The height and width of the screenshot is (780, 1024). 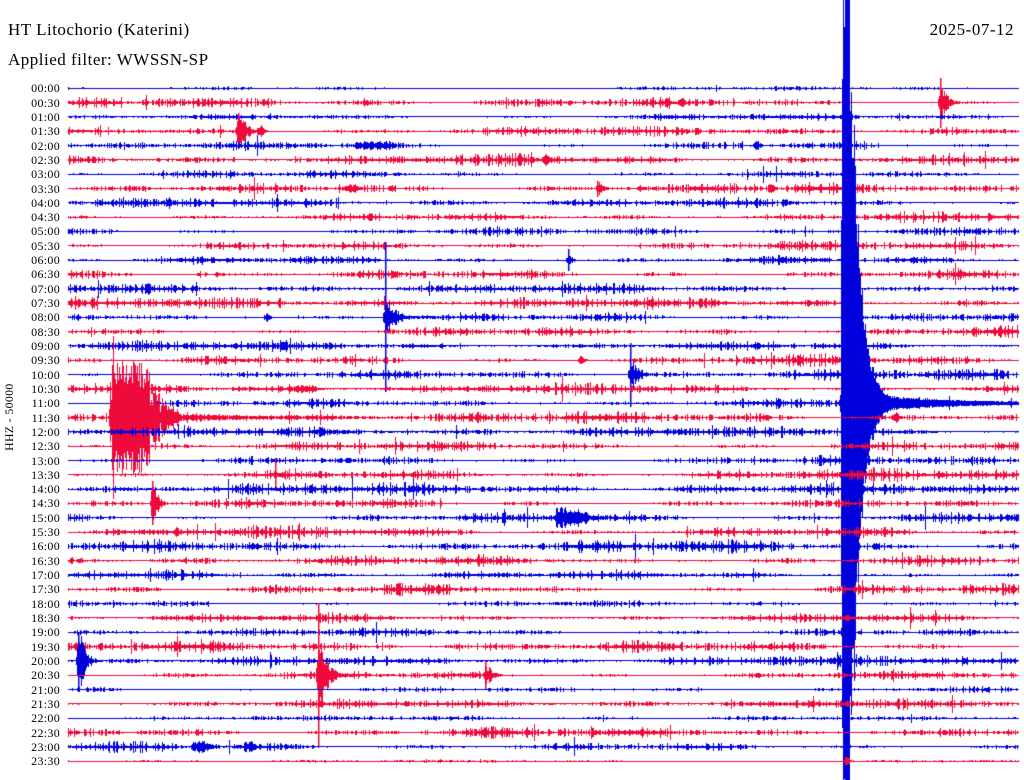 I want to click on time-label: 10:30, so click(x=45, y=388).